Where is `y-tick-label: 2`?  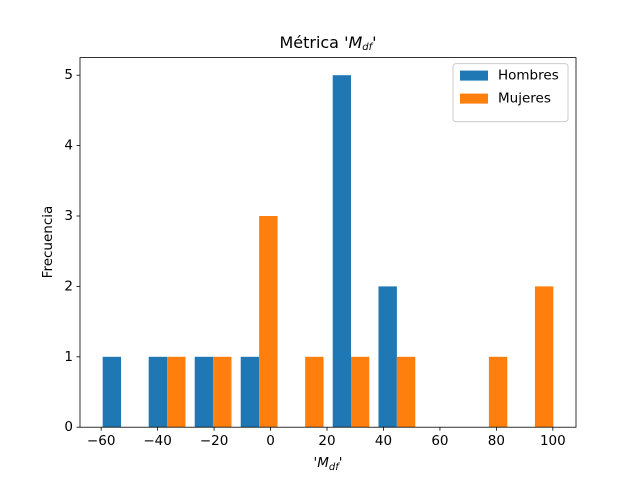 y-tick-label: 2 is located at coordinates (68, 286).